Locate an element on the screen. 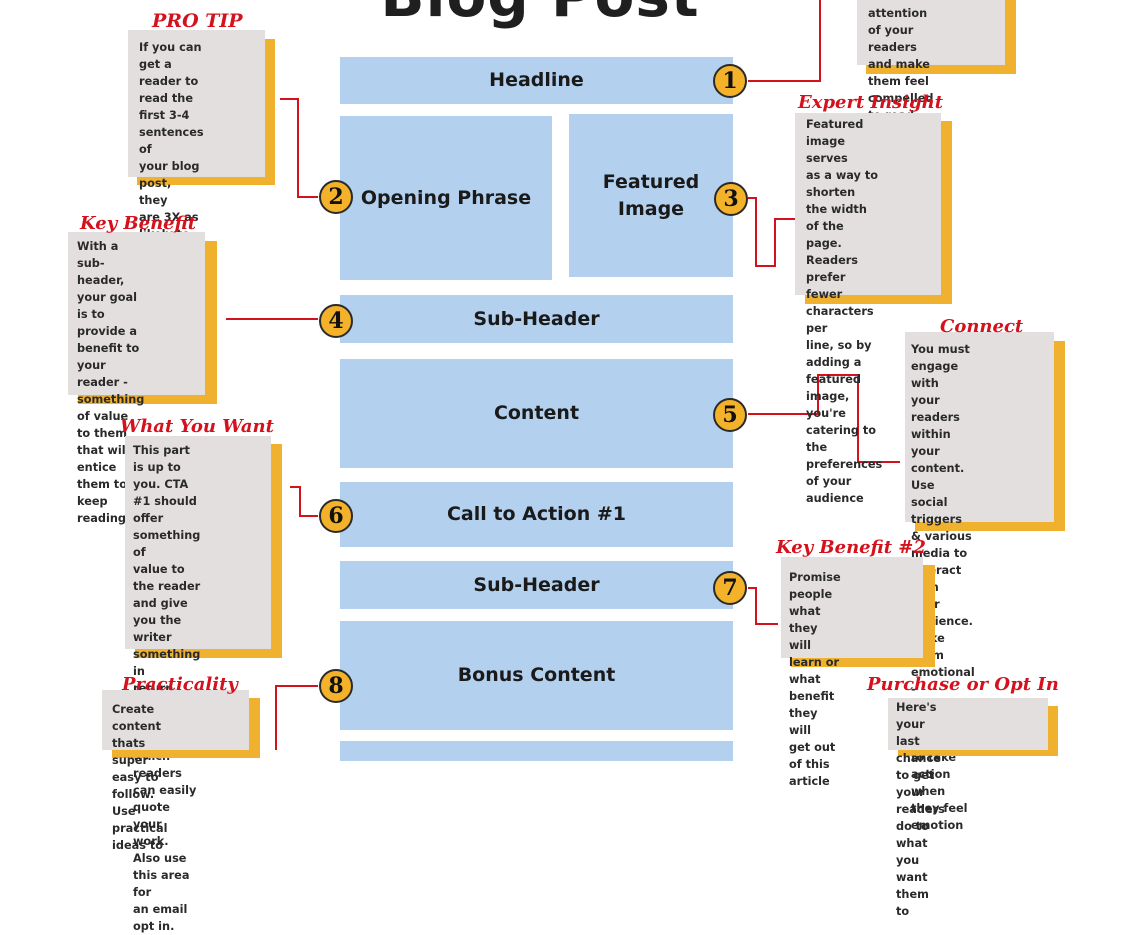 The width and height of the screenshot is (1126, 935). sub-header-block-2: Sub-Header is located at coordinates (536, 585).